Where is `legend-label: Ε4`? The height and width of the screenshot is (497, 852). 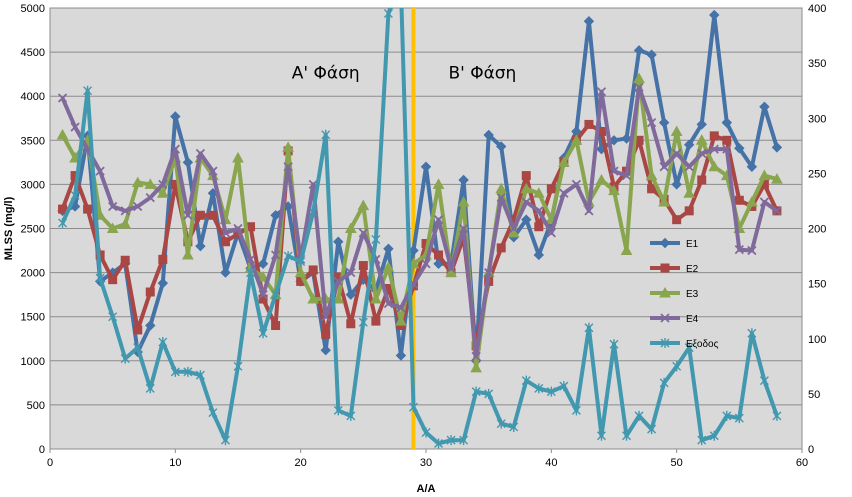
legend-label: Ε4 is located at coordinates (692, 319).